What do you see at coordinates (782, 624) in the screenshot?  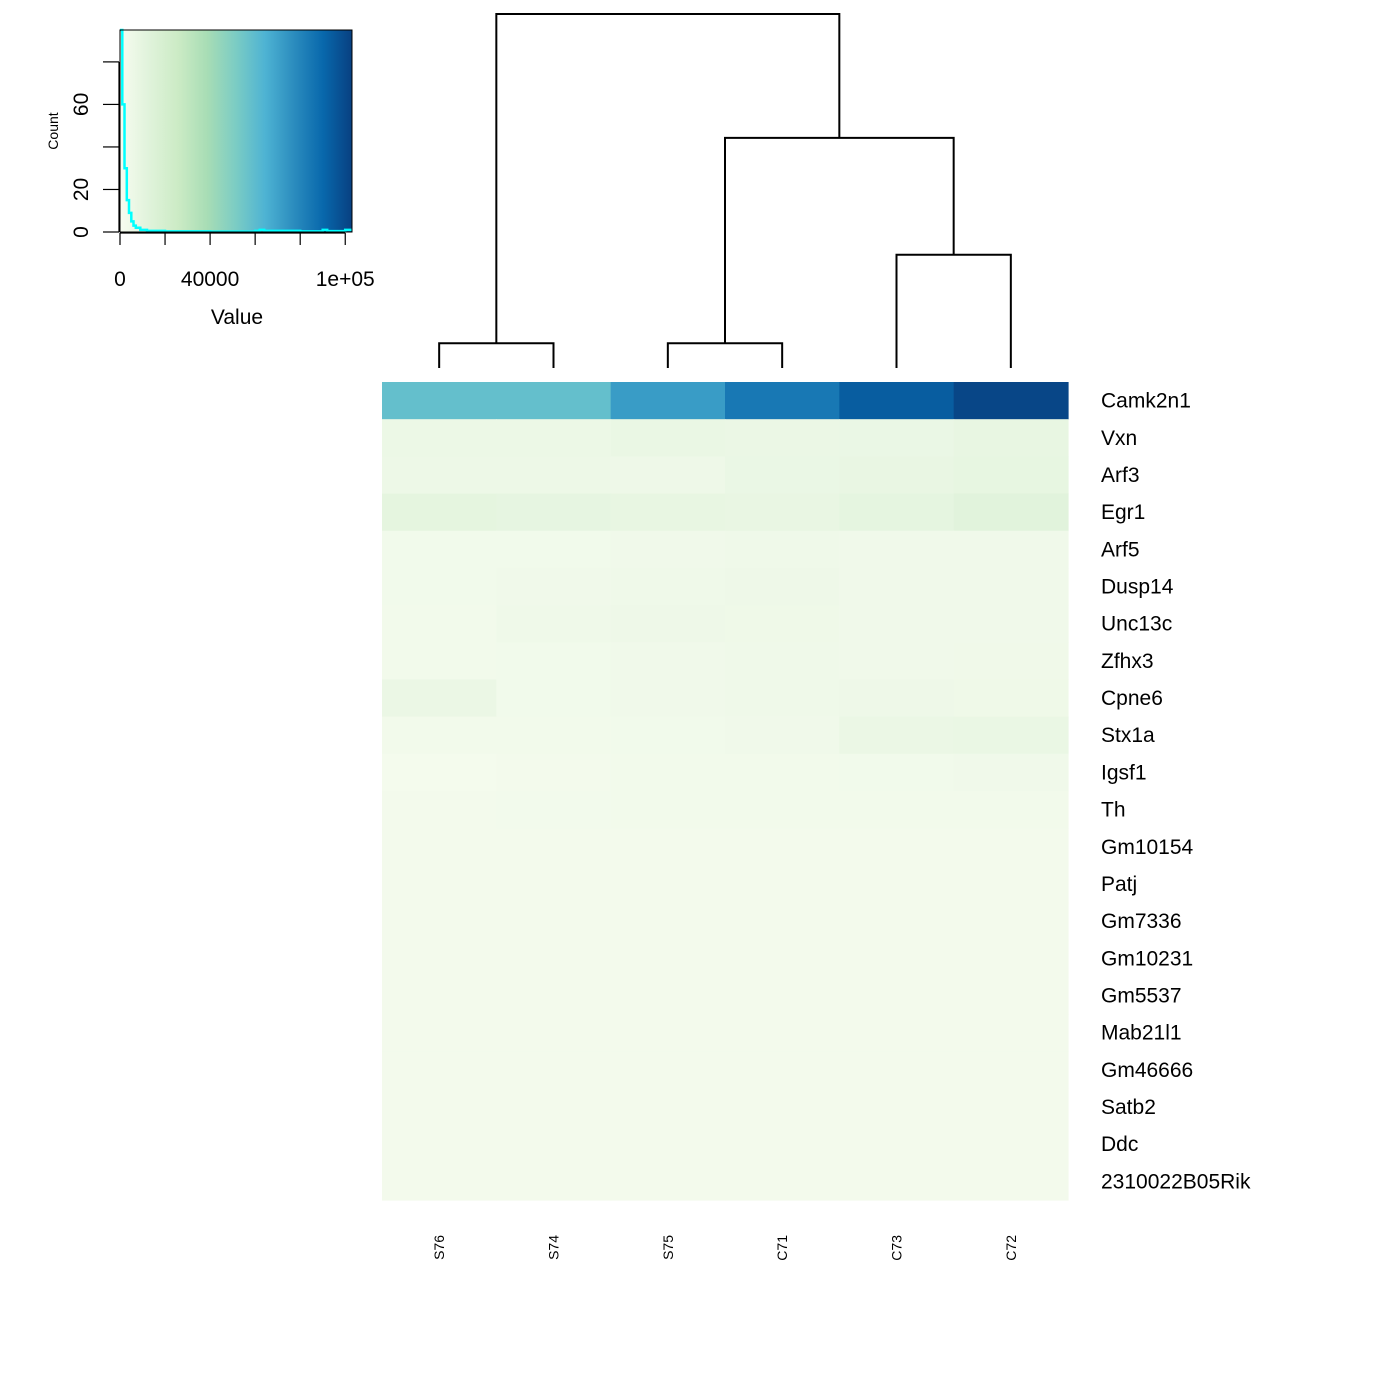 I see `heatmap-cell-Unc13c-C71` at bounding box center [782, 624].